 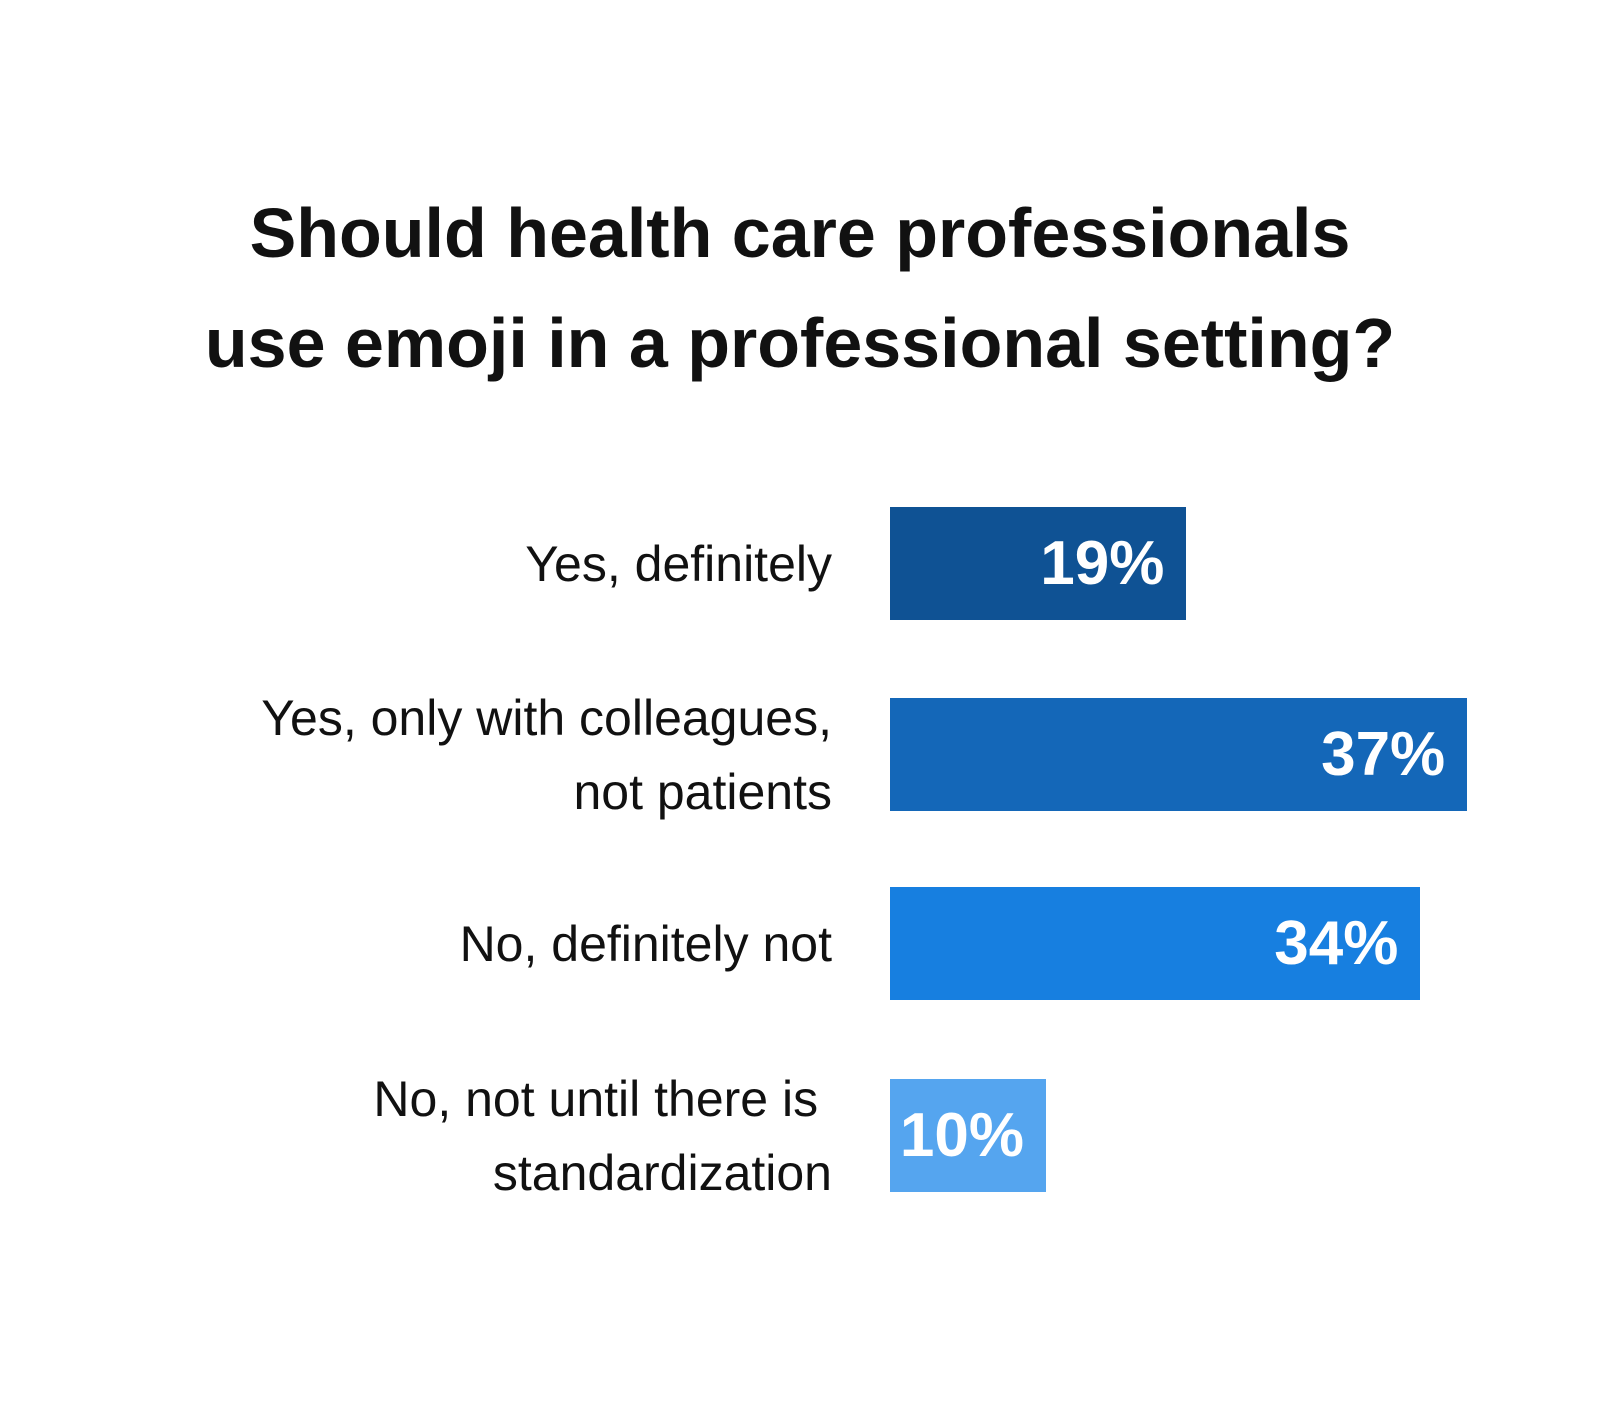 What do you see at coordinates (645, 943) in the screenshot?
I see `category-label: No, definitely not` at bounding box center [645, 943].